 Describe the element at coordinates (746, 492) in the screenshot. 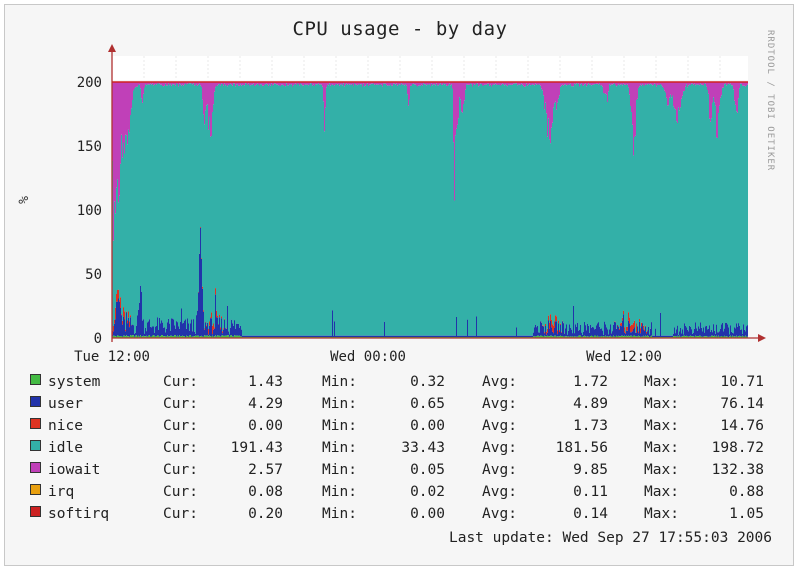

I see `legend-max-value: 0.88` at that location.